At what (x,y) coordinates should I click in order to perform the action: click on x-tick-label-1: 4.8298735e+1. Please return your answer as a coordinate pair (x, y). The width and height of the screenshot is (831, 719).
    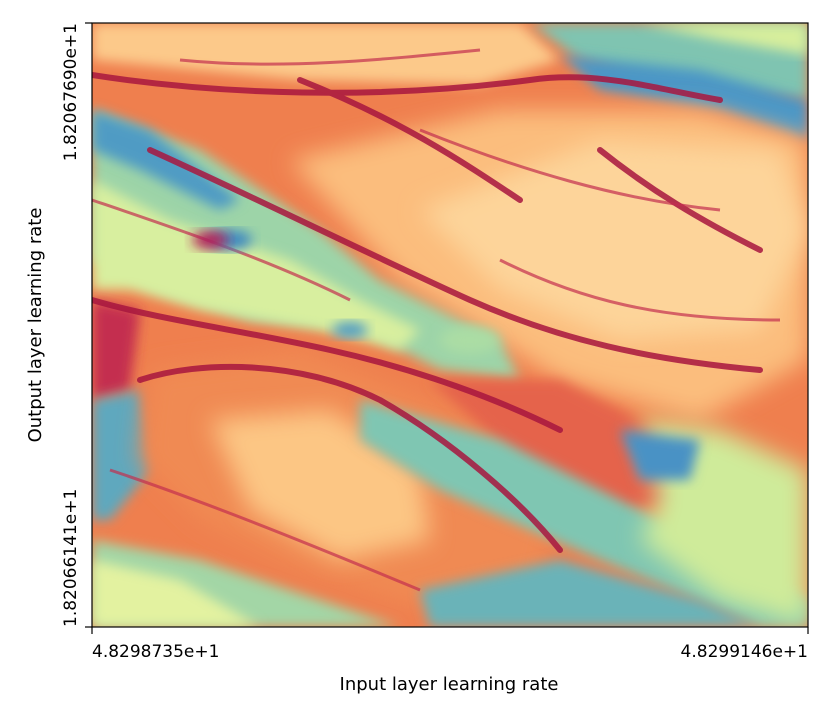
    Looking at the image, I should click on (155, 652).